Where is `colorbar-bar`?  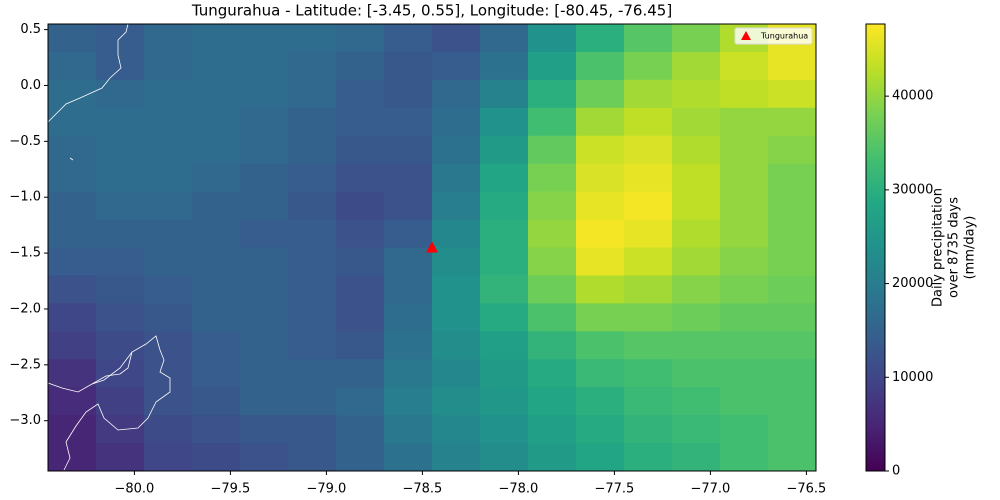
colorbar-bar is located at coordinates (875, 247).